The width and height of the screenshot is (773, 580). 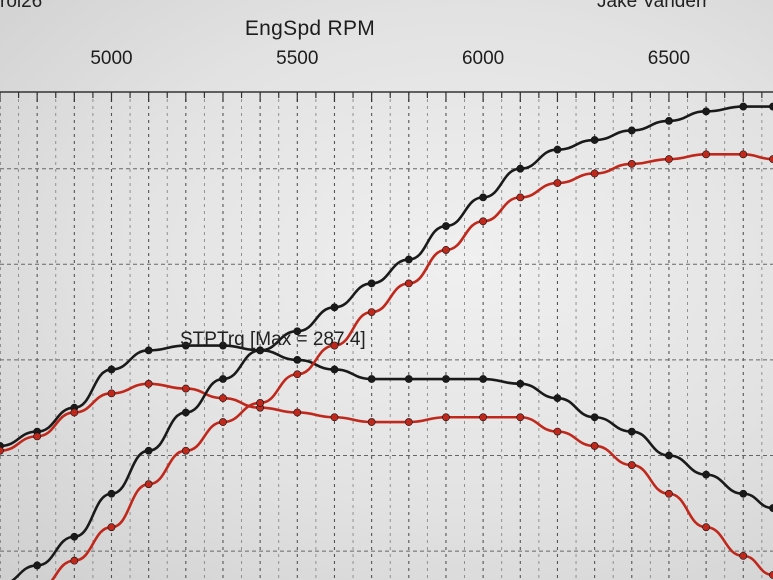 What do you see at coordinates (483, 58) in the screenshot?
I see `x-tick-label: 6000` at bounding box center [483, 58].